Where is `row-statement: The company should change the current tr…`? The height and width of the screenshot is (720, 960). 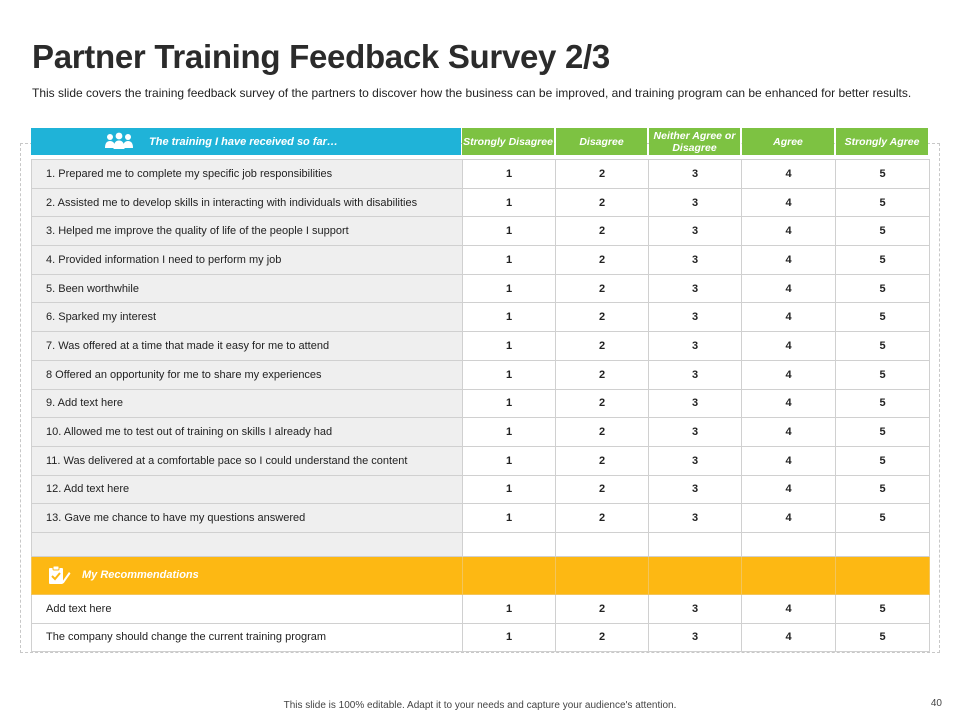
row-statement: The company should change the current tr… is located at coordinates (247, 637).